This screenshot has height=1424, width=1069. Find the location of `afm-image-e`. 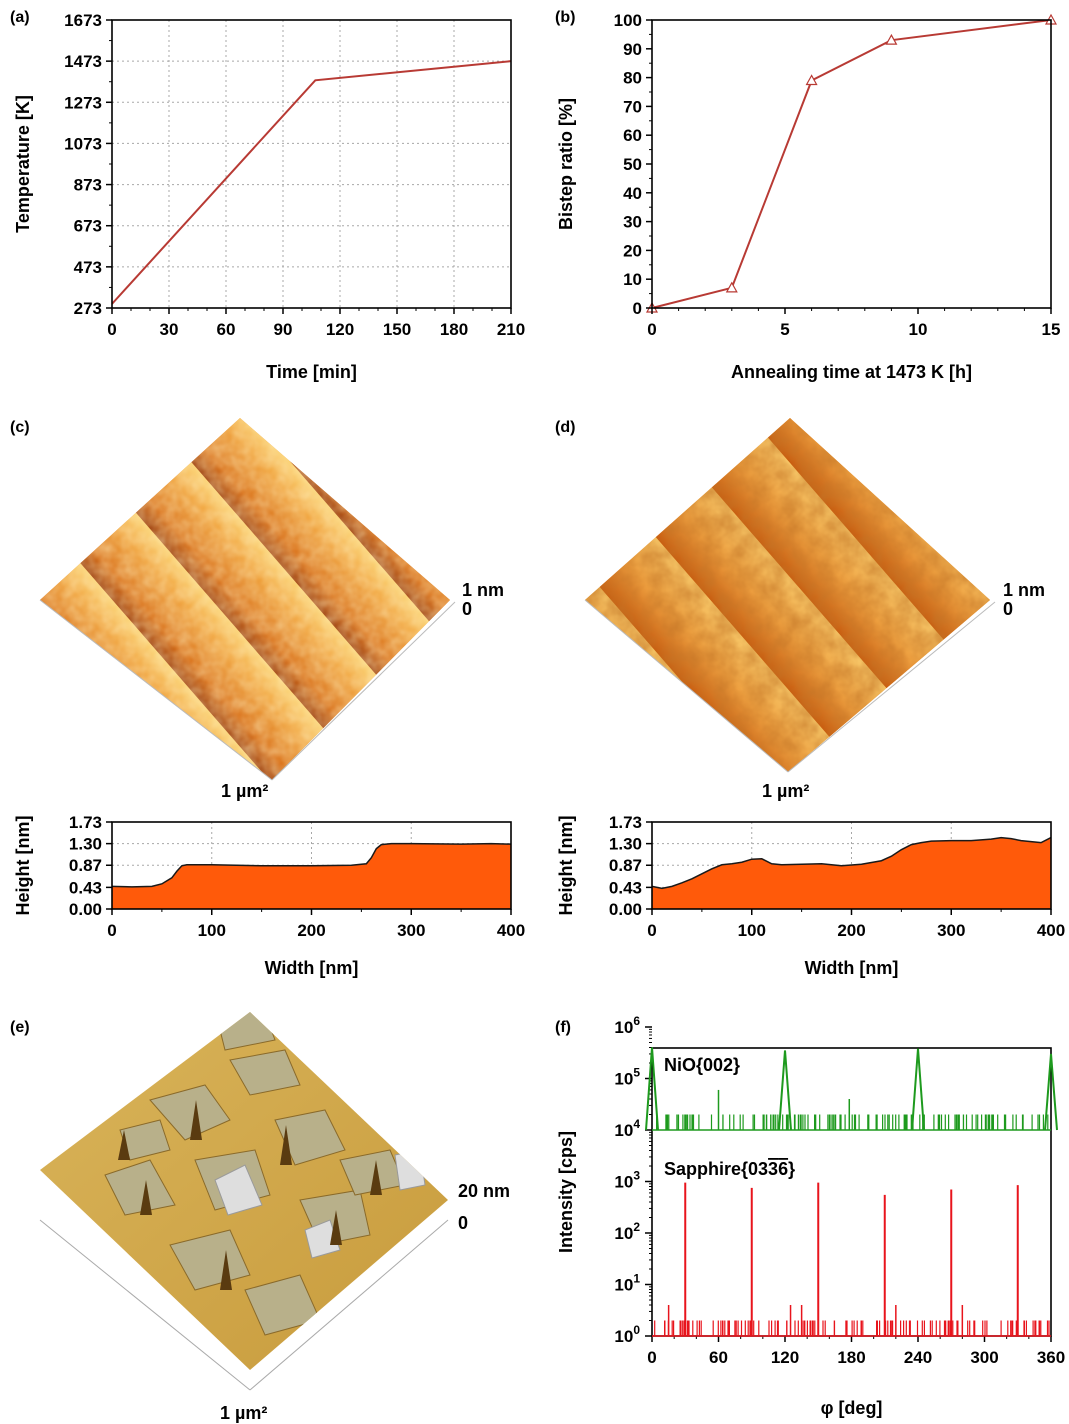

afm-image-e is located at coordinates (244, 1201).